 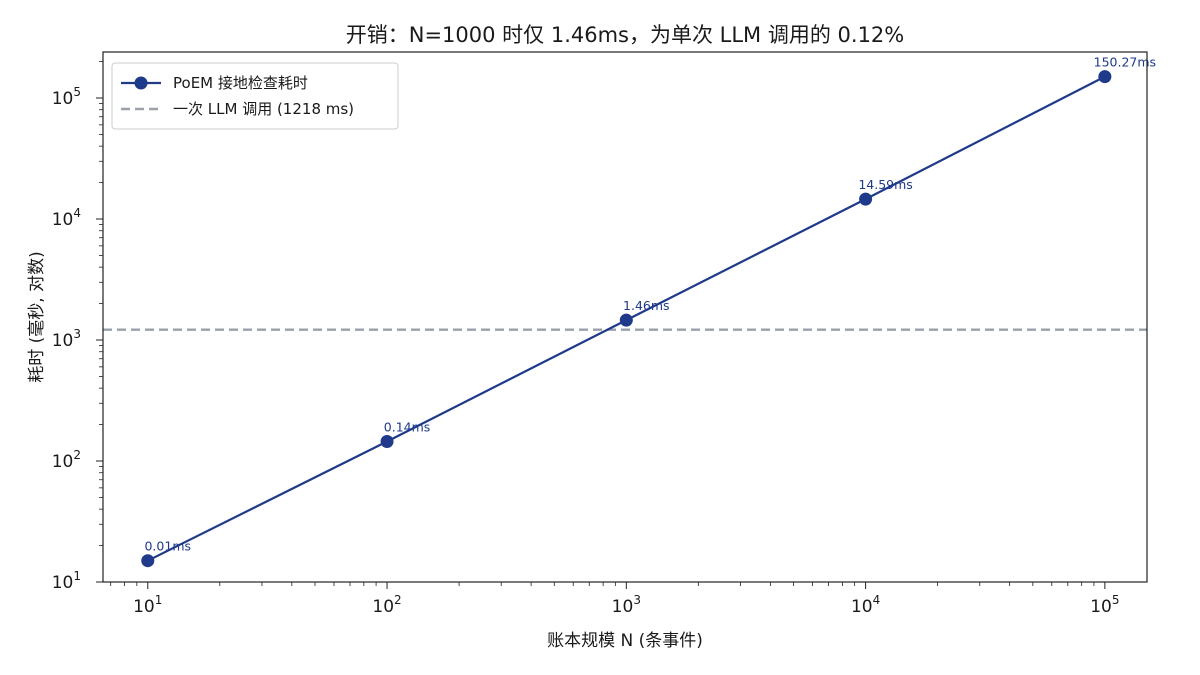 What do you see at coordinates (66, 460) in the screenshot?
I see `y-tick-label: 10²` at bounding box center [66, 460].